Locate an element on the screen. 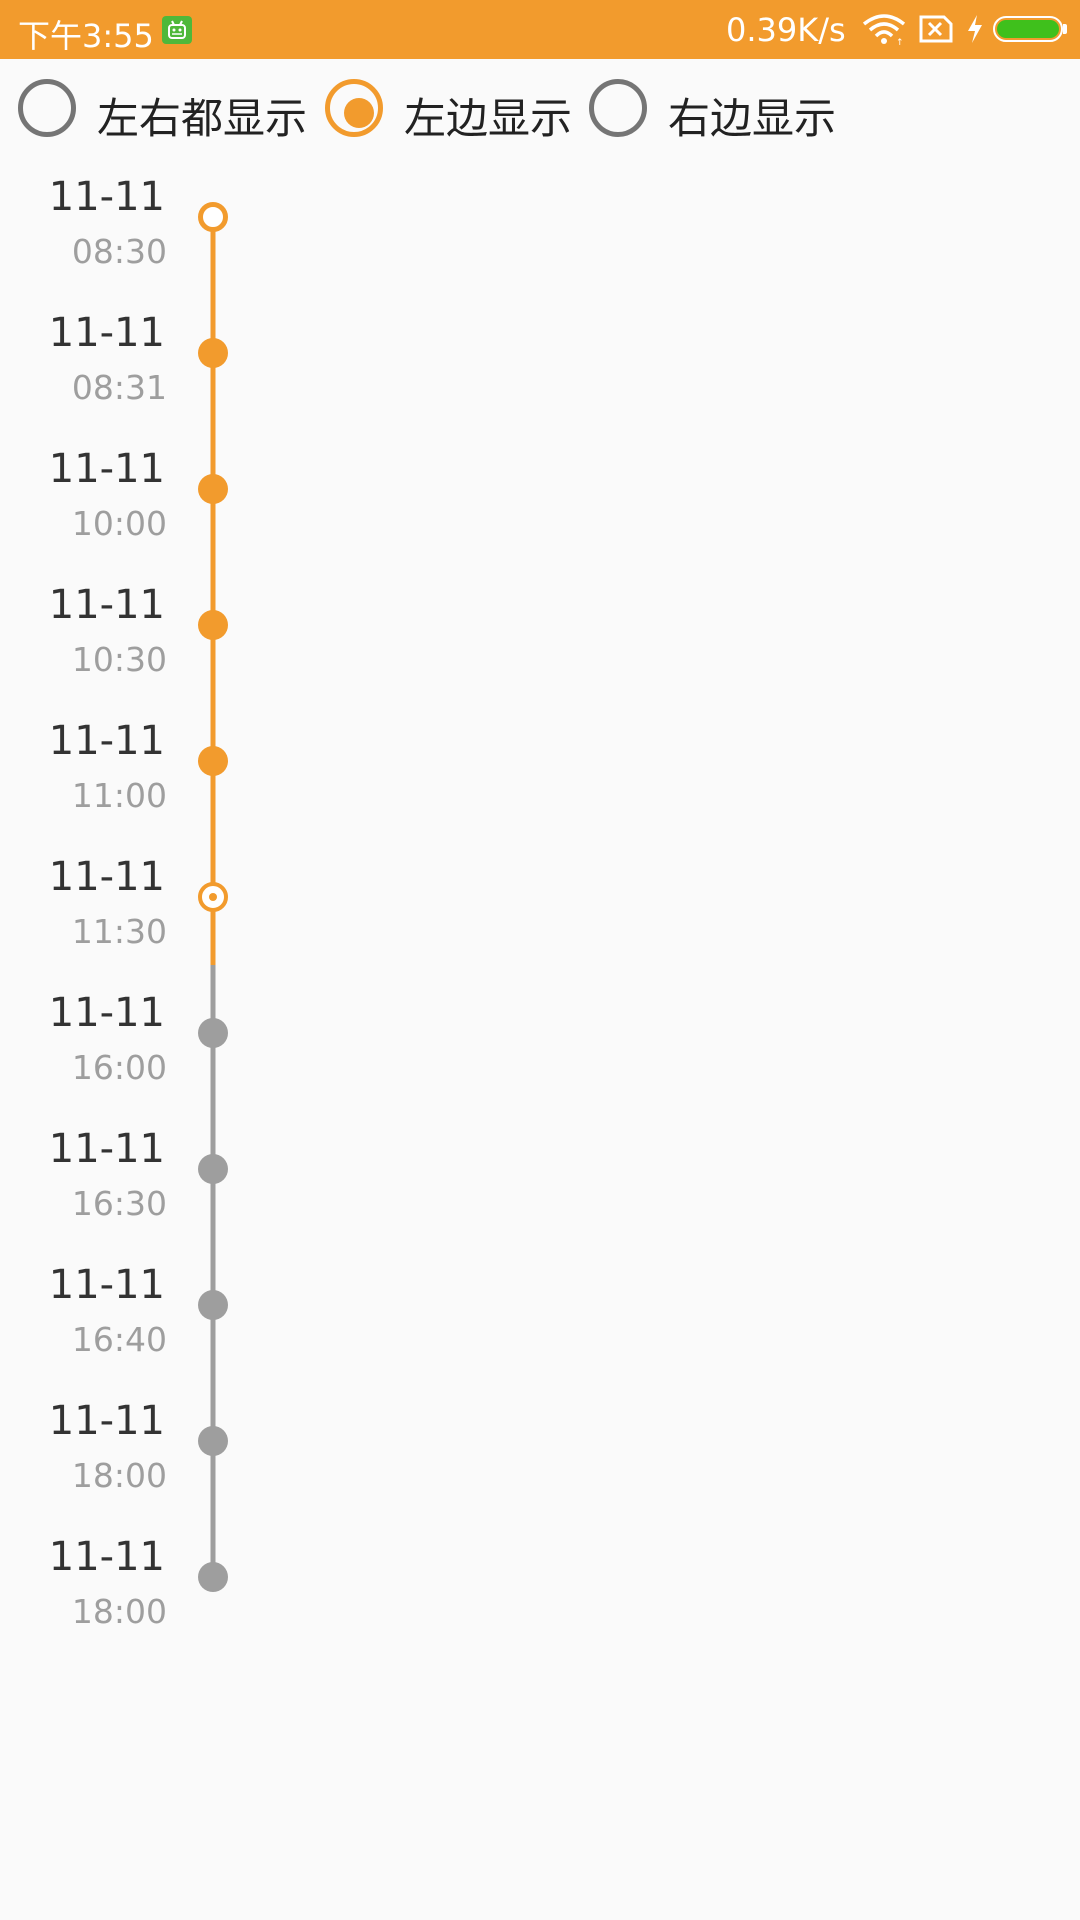 Image resolution: width=1080 pixels, height=1920 pixels. radio-selected-dot is located at coordinates (359, 113).